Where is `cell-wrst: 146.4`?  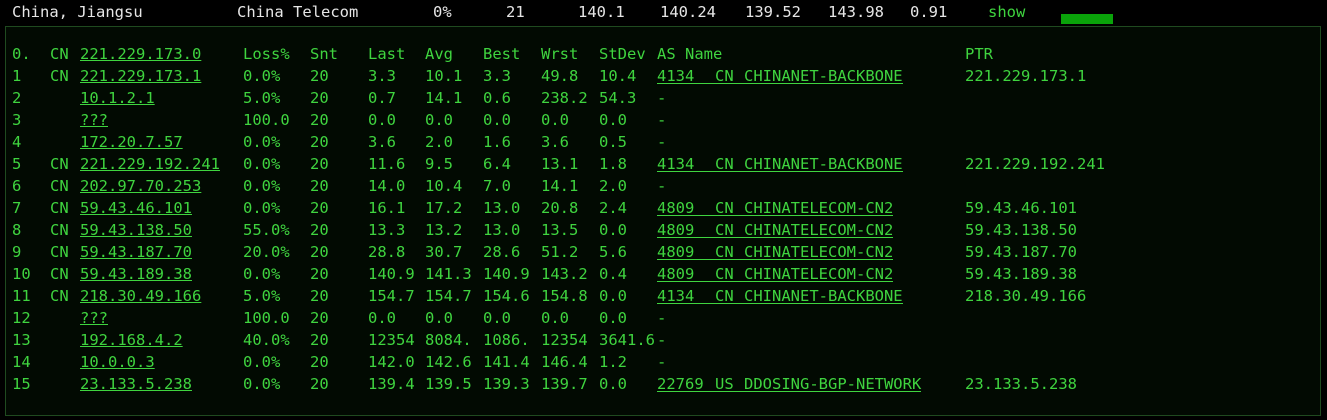
cell-wrst: 146.4 is located at coordinates (564, 362).